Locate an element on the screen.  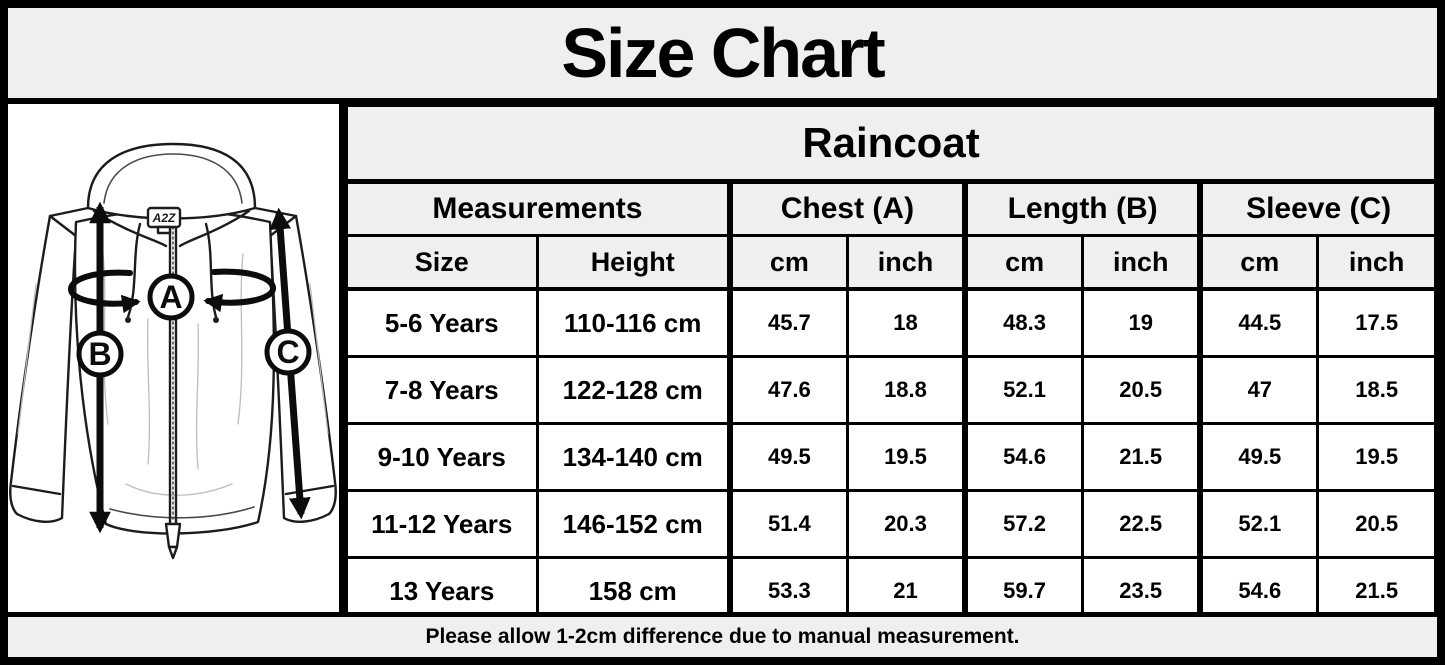
table-cell: 134-140 cm is located at coordinates (633, 457).